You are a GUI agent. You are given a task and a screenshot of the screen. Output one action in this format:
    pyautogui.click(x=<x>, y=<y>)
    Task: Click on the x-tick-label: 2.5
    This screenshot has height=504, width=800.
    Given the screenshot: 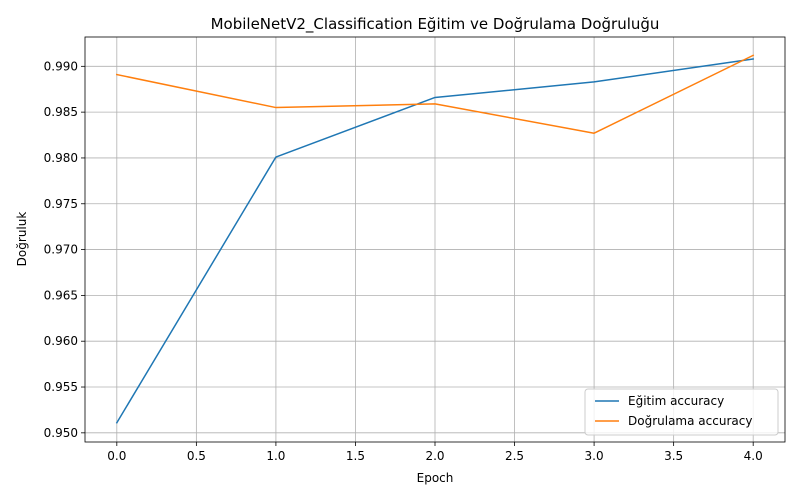 What is the action you would take?
    pyautogui.click(x=514, y=456)
    